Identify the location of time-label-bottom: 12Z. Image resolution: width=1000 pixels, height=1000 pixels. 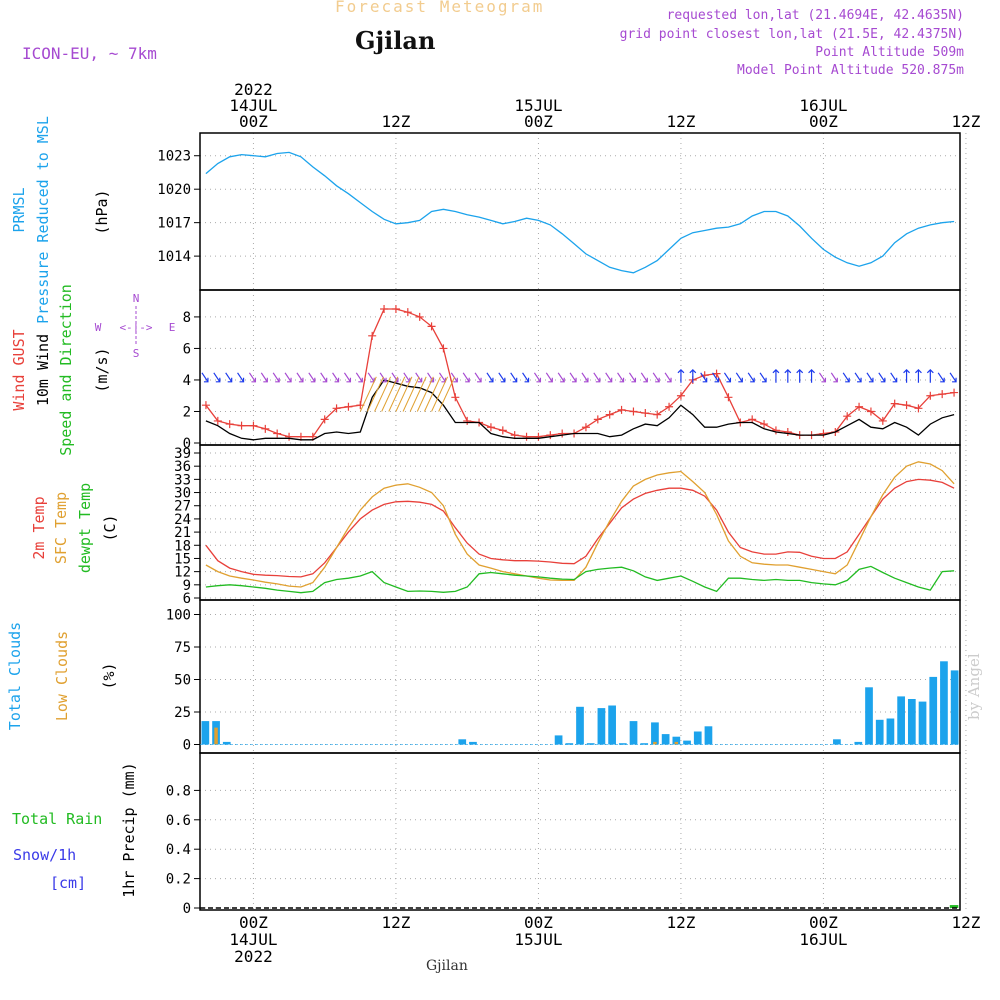
(680, 922).